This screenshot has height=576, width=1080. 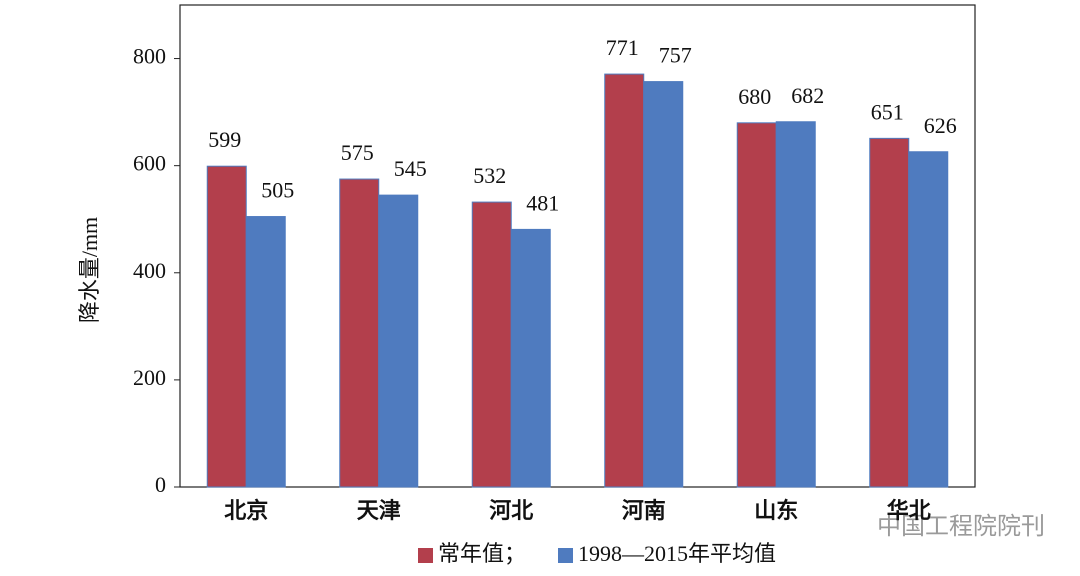 I want to click on value-label: 771, so click(x=622, y=47).